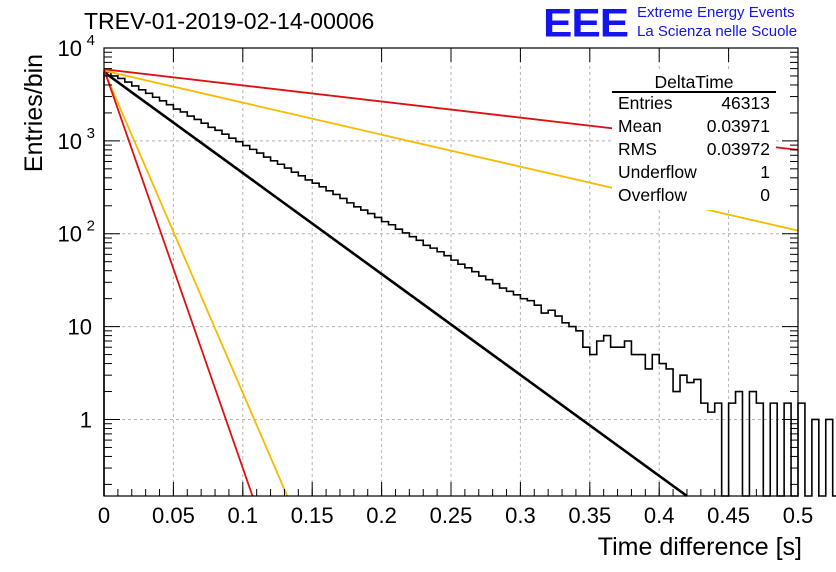  I want to click on y-tick-exponent: 4, so click(91, 40).